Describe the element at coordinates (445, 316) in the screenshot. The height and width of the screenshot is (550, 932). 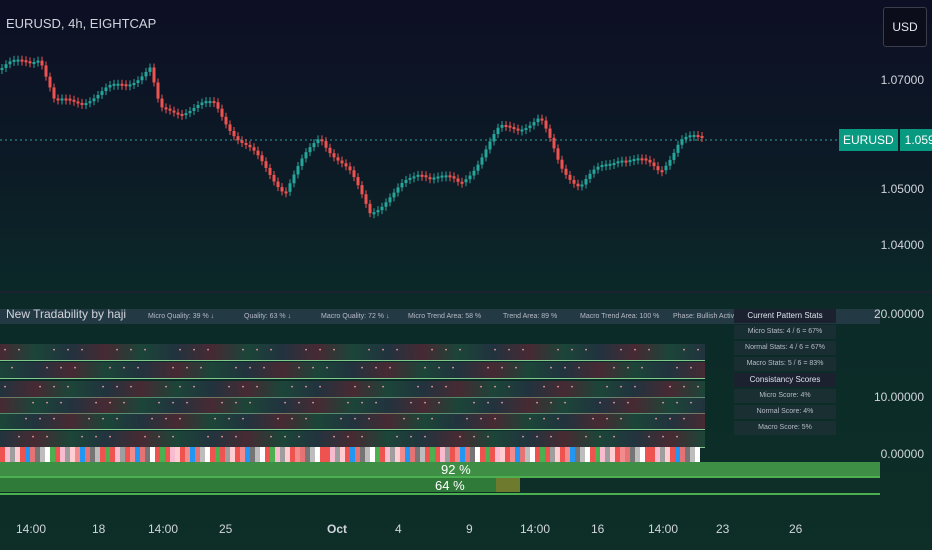
I see `stat-micro-trend-area: Micro Trend Area: 58 %` at that location.